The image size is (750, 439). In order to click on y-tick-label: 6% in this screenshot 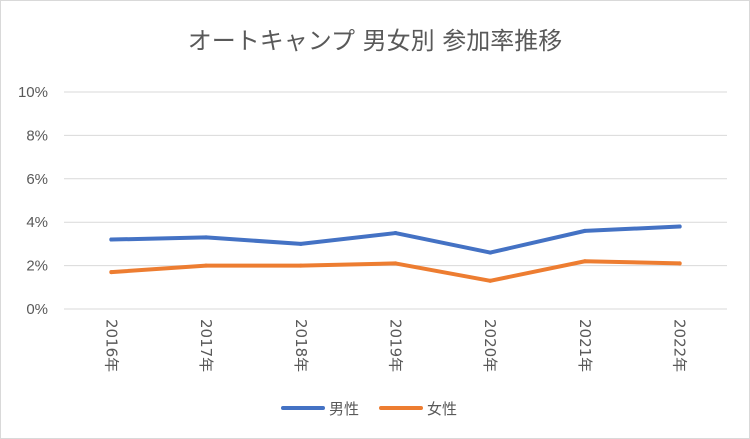, I will do `click(37, 179)`.